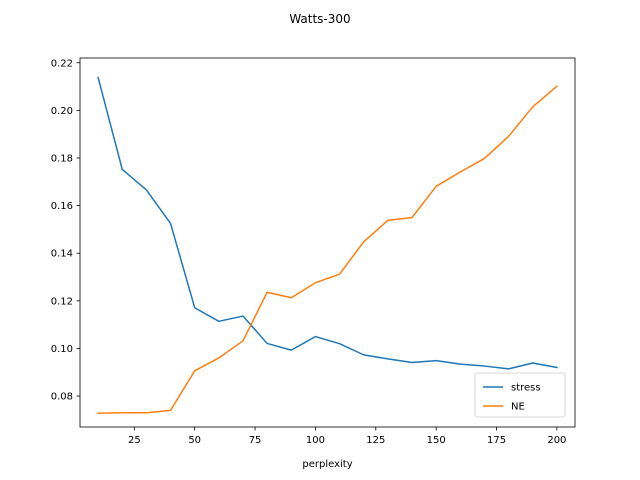  Describe the element at coordinates (315, 440) in the screenshot. I see `x-tick-label: 100` at that location.